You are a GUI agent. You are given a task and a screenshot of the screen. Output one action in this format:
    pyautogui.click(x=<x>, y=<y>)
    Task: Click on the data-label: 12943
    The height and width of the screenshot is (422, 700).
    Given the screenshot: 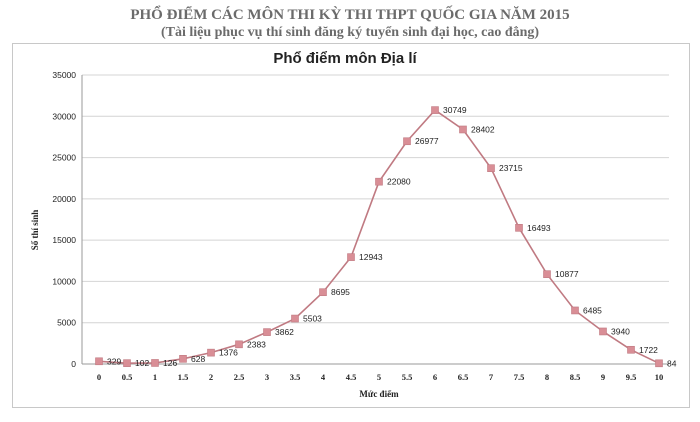 What is the action you would take?
    pyautogui.click(x=371, y=257)
    